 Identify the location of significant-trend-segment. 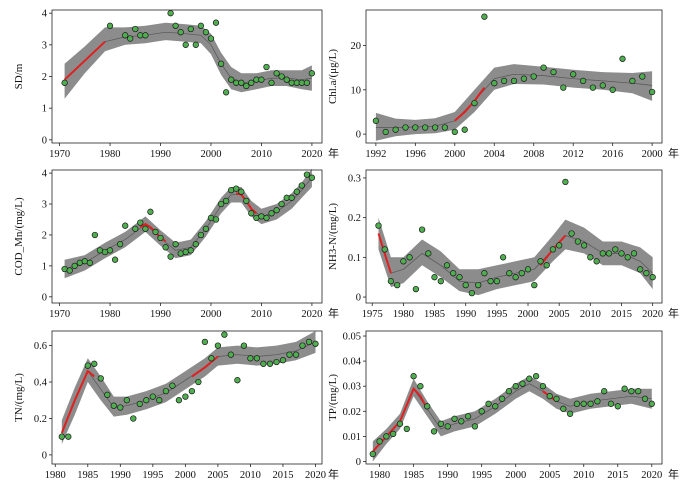
(77, 401).